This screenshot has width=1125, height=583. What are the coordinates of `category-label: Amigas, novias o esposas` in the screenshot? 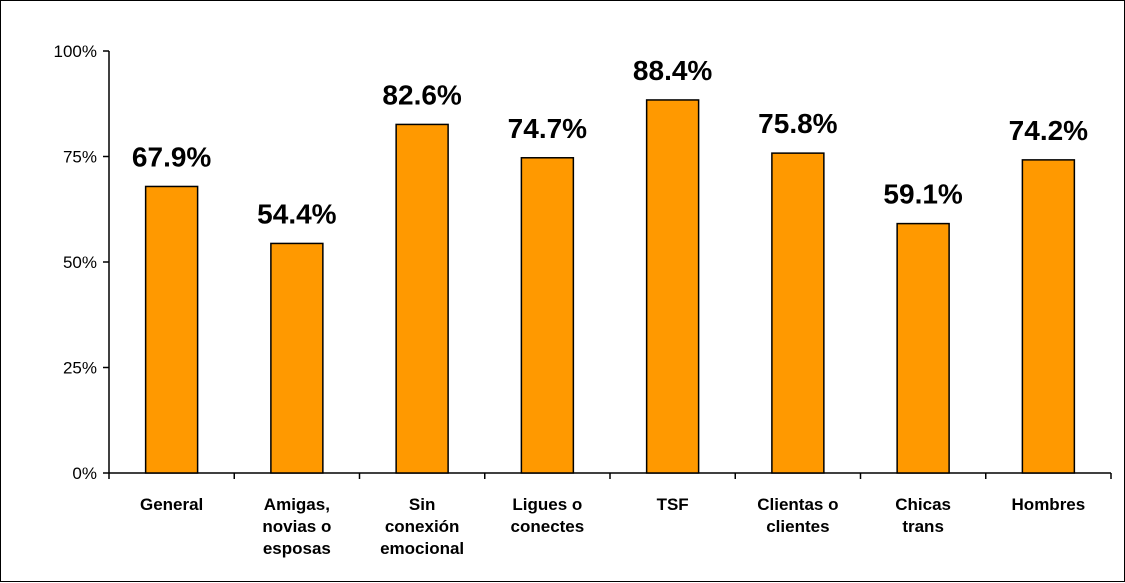 It's located at (296, 526).